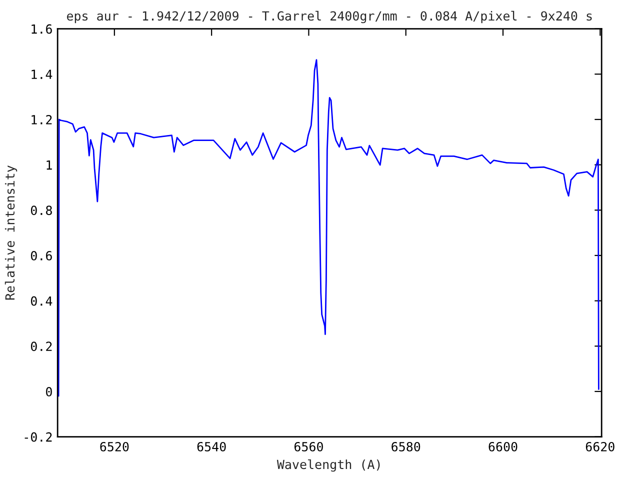  What do you see at coordinates (42, 74) in the screenshot?
I see `y-tick-label: 1.4` at bounding box center [42, 74].